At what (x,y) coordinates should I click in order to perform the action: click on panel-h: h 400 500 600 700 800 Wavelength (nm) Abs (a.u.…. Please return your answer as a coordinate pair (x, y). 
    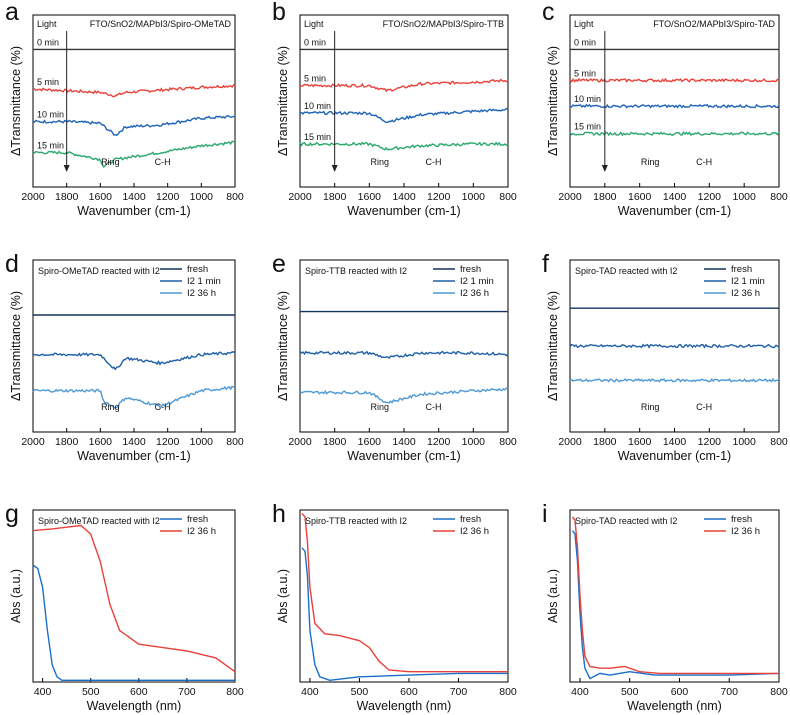
    Looking at the image, I should click on (394, 606).